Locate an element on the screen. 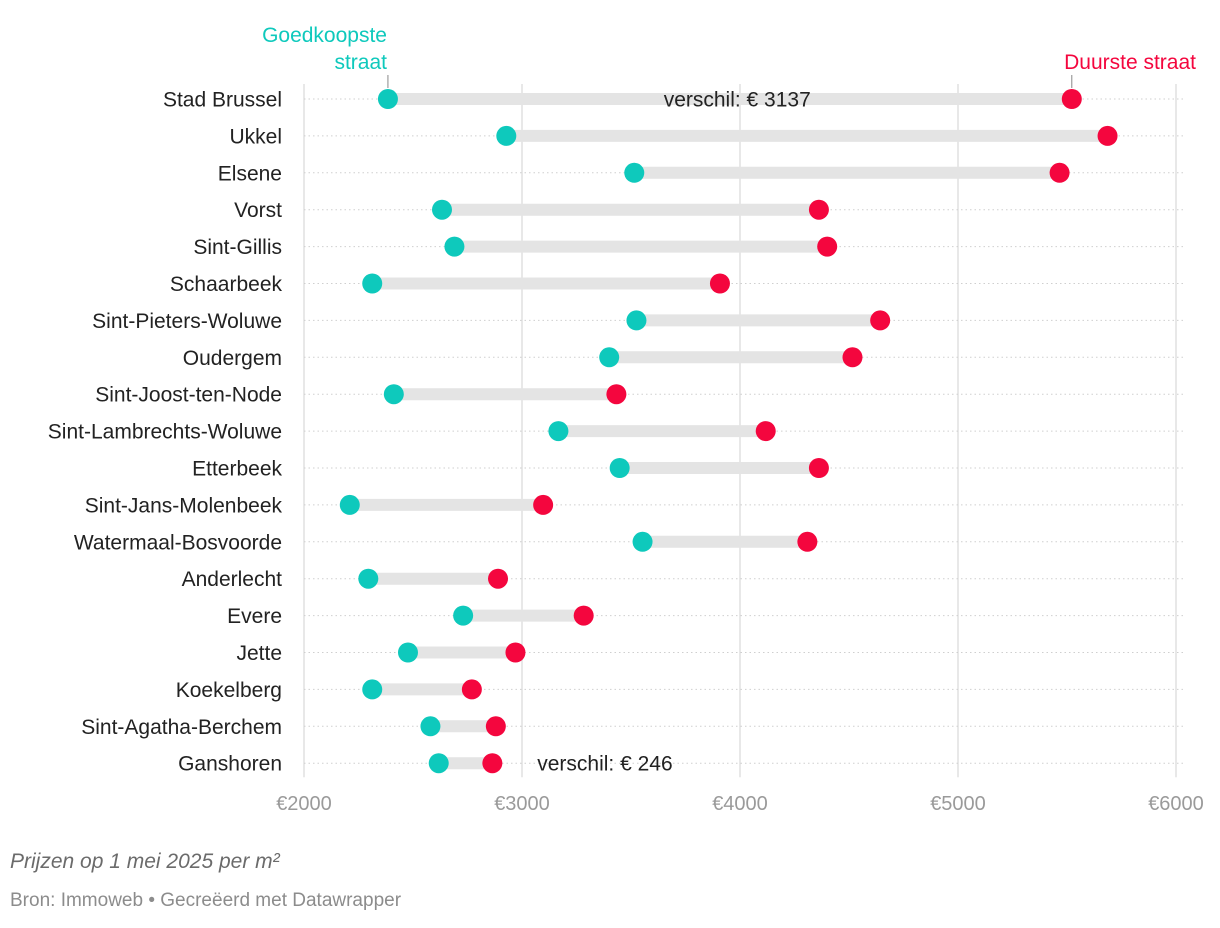 The image size is (1220, 928). x-tick-label: €5000 is located at coordinates (958, 804).